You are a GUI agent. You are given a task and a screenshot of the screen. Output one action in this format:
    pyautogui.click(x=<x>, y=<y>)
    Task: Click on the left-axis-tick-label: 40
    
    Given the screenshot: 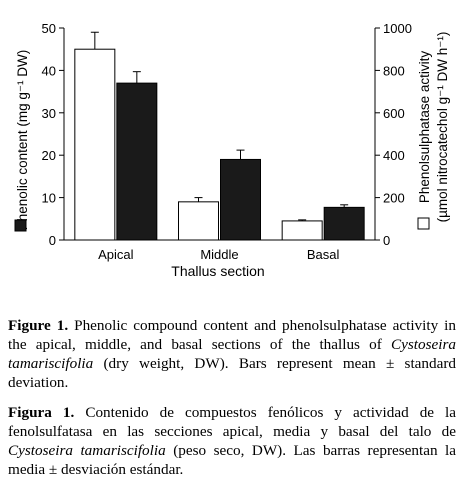 What is the action you would take?
    pyautogui.click(x=49, y=70)
    